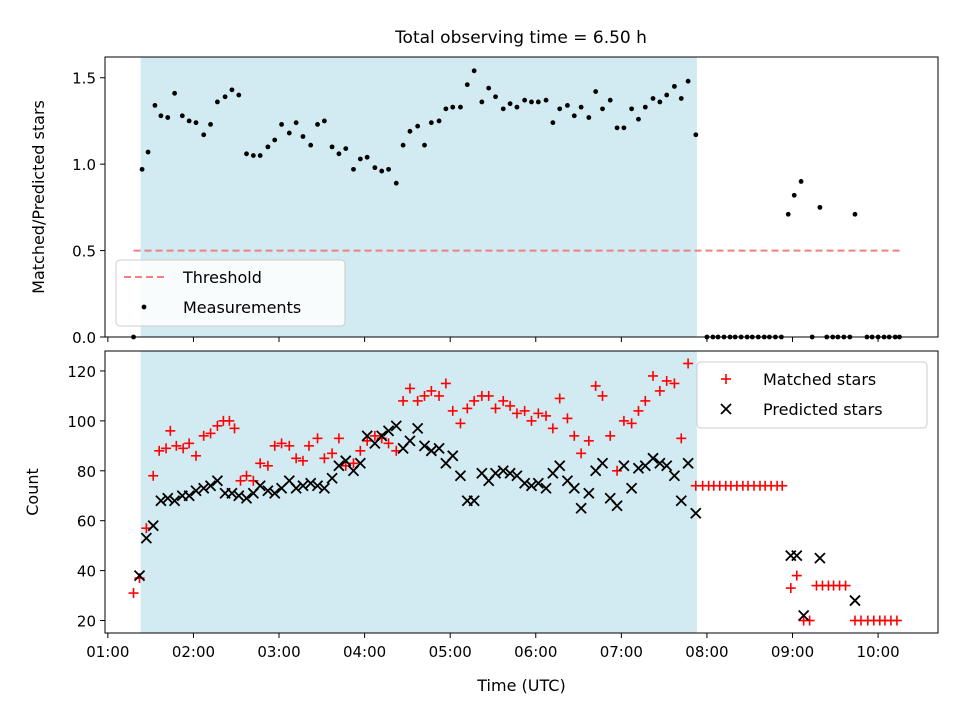 The image size is (960, 720). What do you see at coordinates (81, 422) in the screenshot?
I see `y-tick-label: 100` at bounding box center [81, 422].